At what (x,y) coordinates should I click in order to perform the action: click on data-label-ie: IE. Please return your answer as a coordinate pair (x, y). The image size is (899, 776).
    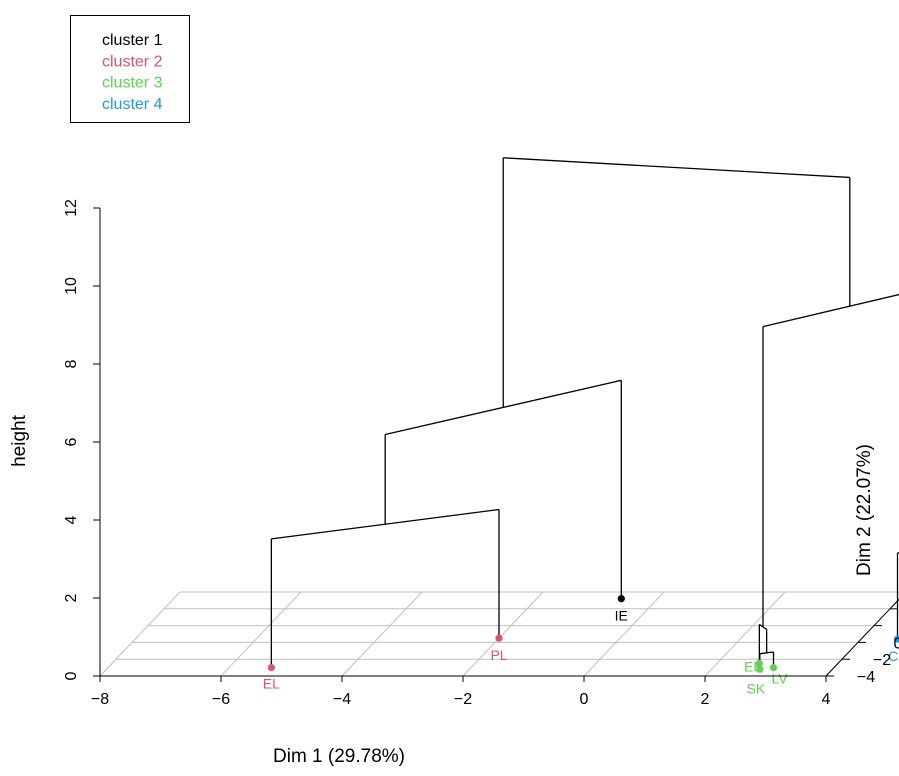
    Looking at the image, I should click on (621, 616).